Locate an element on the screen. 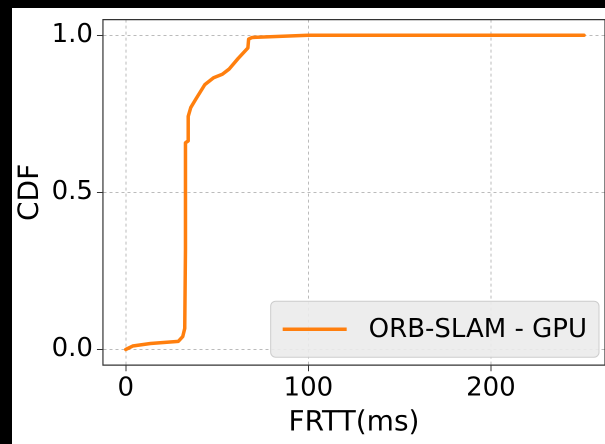  x-tick-label: 200 is located at coordinates (491, 387).